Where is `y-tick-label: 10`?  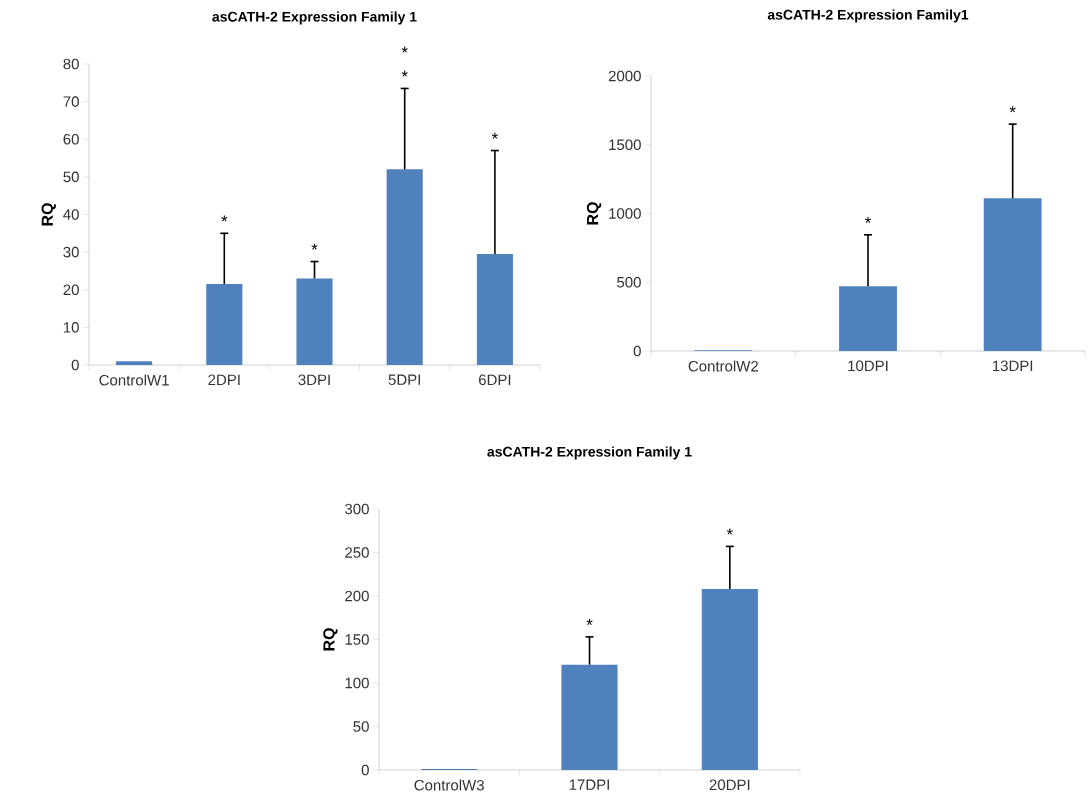 y-tick-label: 10 is located at coordinates (71, 327).